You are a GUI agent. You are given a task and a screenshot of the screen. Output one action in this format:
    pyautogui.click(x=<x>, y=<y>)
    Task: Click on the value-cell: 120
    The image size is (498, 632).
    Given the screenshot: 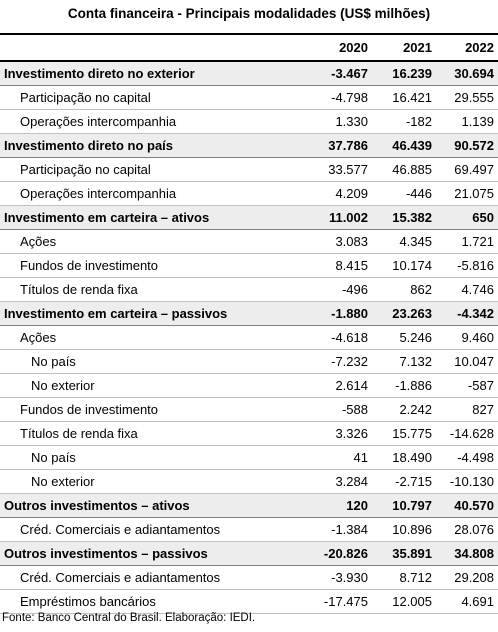 What is the action you would take?
    pyautogui.click(x=340, y=505)
    